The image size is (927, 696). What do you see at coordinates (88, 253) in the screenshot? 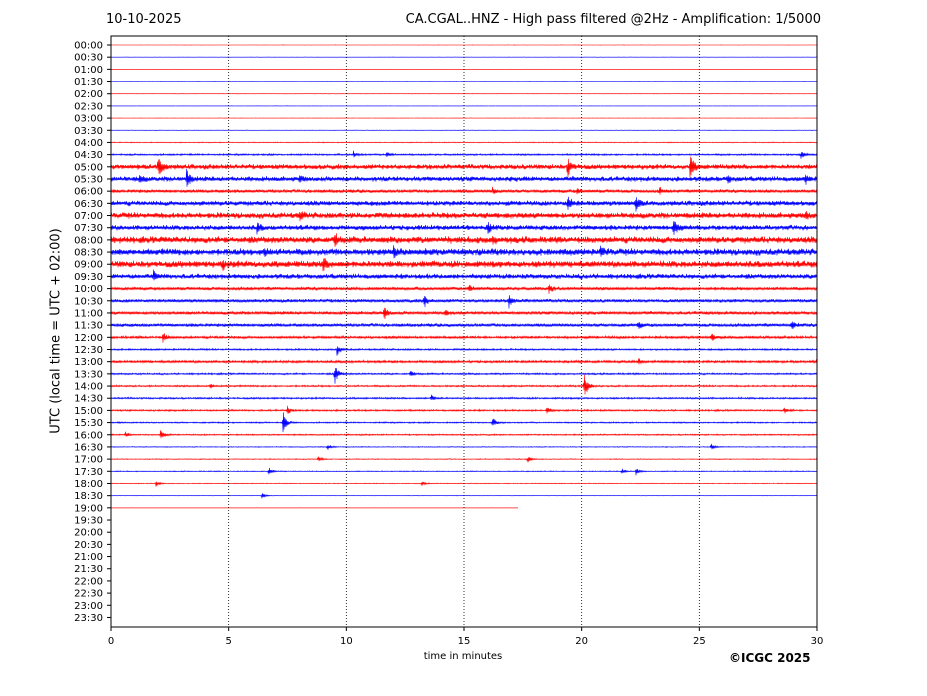
I see `y-tick-label: 08:30` at bounding box center [88, 253].